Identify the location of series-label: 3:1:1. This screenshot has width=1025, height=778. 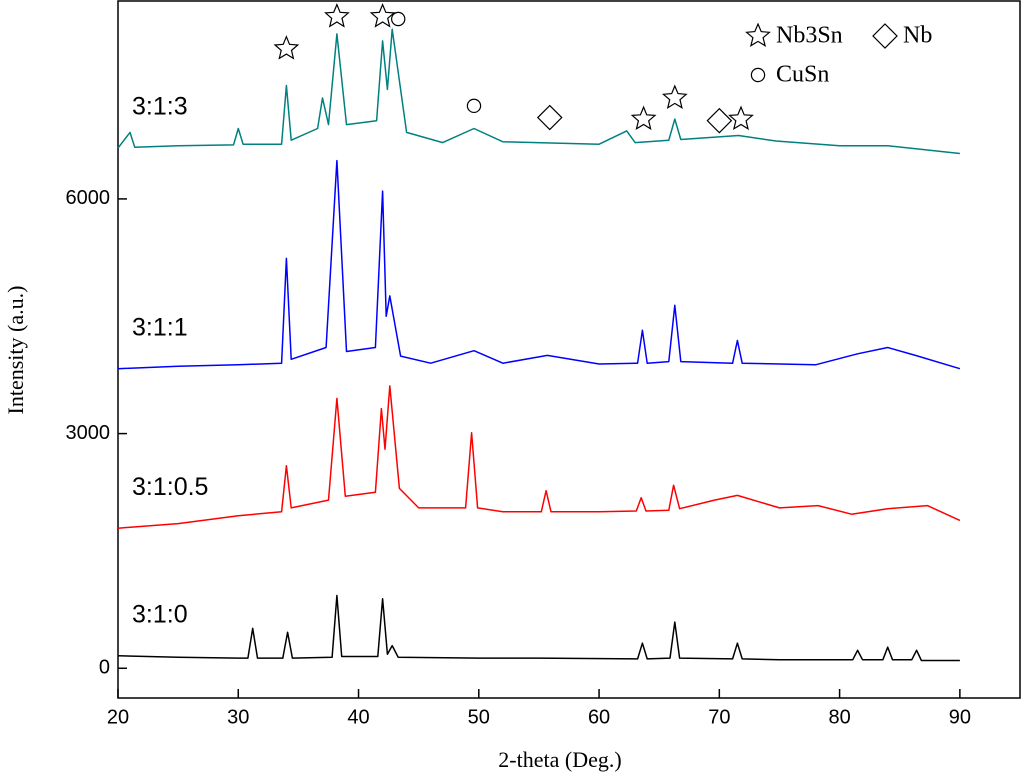
(160, 327).